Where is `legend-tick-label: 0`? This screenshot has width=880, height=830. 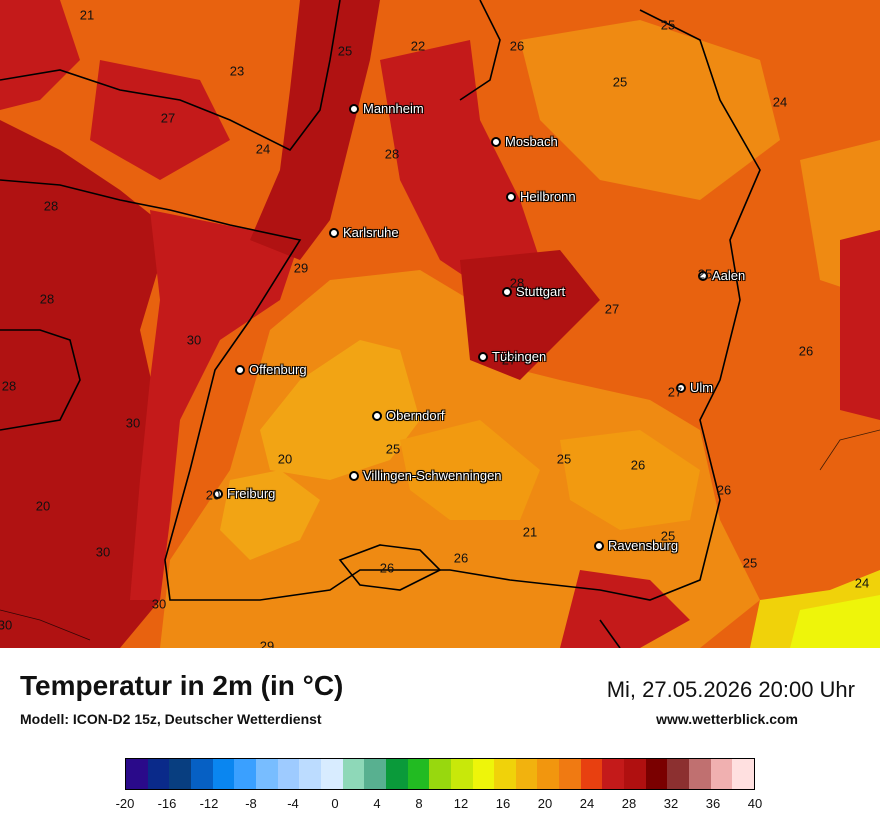 legend-tick-label: 0 is located at coordinates (335, 803).